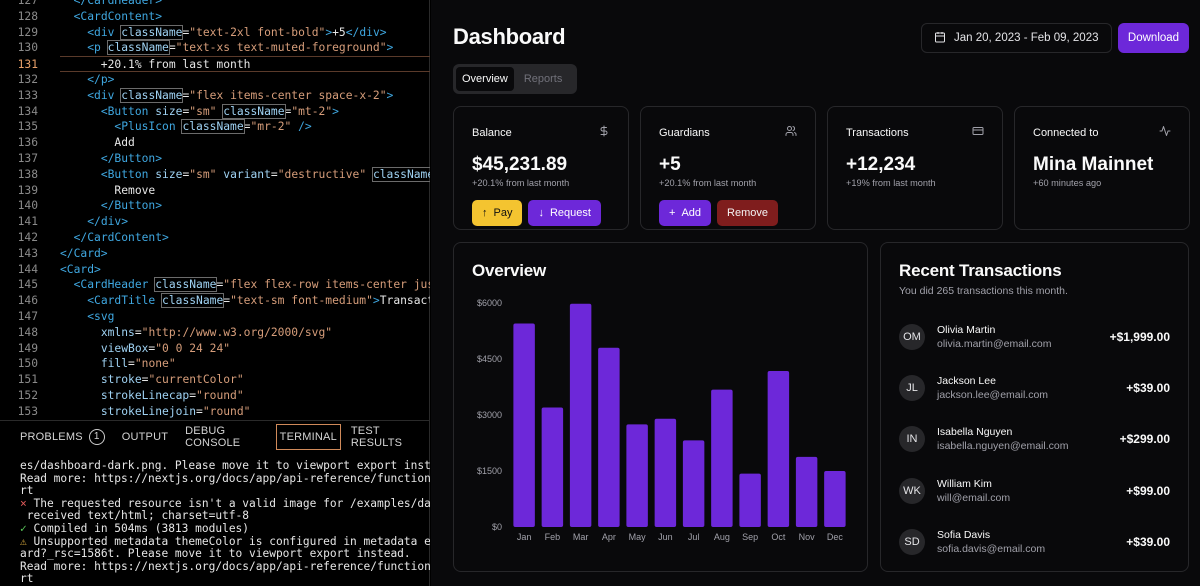 This screenshot has width=1200, height=586. What do you see at coordinates (722, 537) in the screenshot?
I see `x-tick-label: Aug` at bounding box center [722, 537].